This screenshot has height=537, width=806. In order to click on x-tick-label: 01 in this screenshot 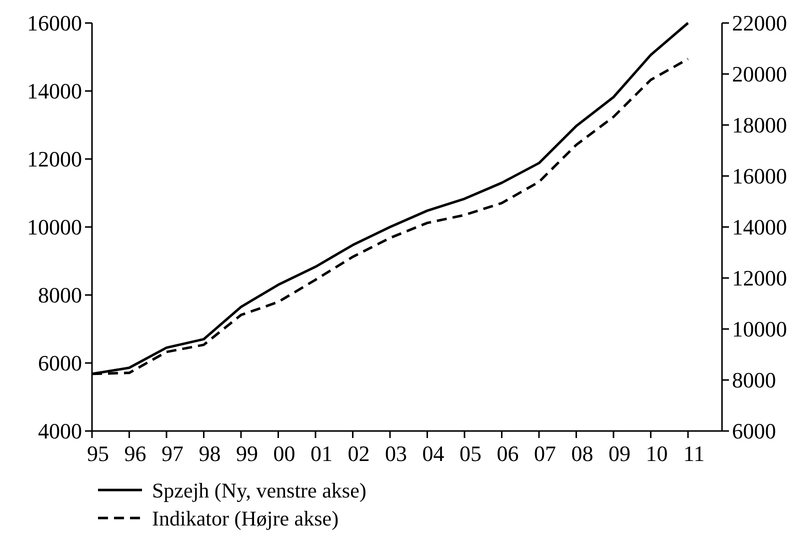, I will do `click(321, 453)`.